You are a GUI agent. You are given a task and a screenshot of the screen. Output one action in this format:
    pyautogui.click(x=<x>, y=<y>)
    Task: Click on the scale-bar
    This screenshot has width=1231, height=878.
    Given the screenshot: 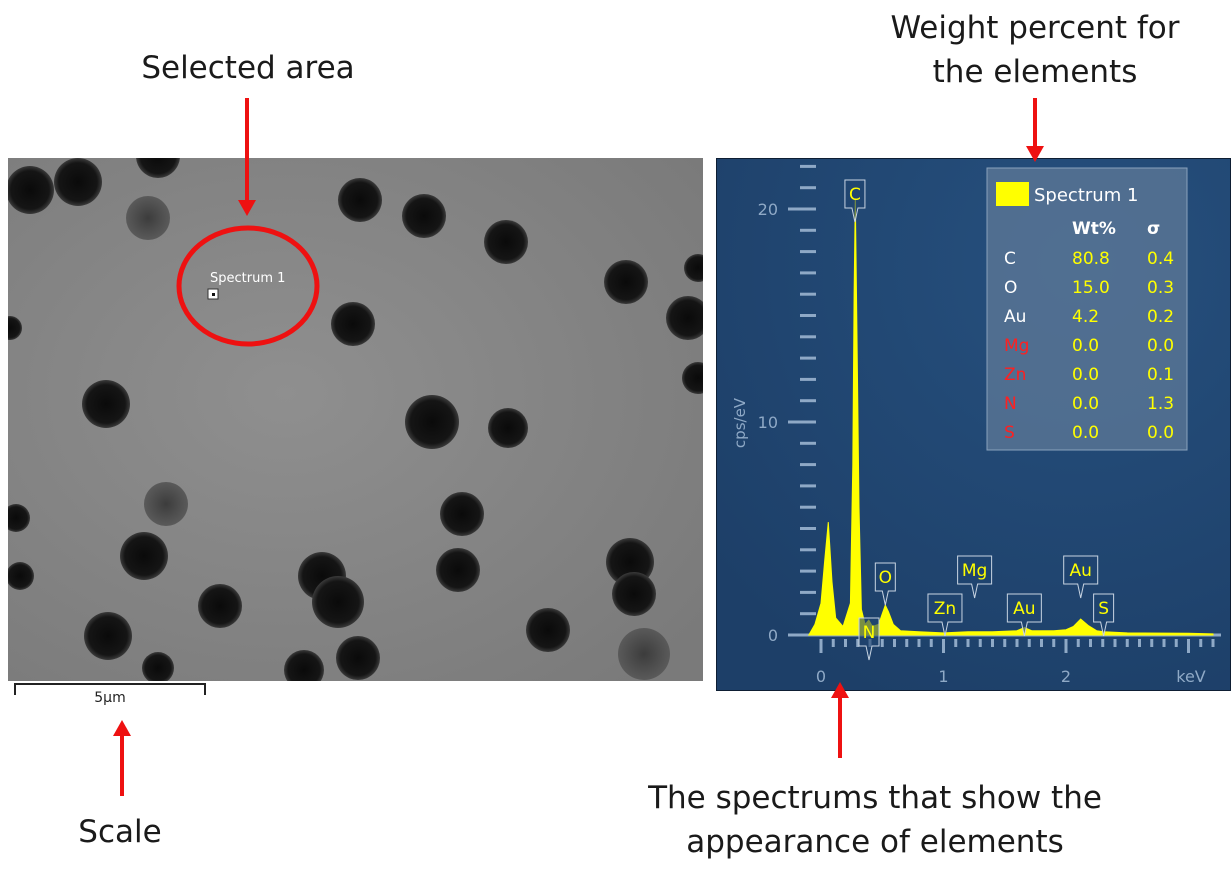 What is the action you would take?
    pyautogui.click(x=110, y=689)
    